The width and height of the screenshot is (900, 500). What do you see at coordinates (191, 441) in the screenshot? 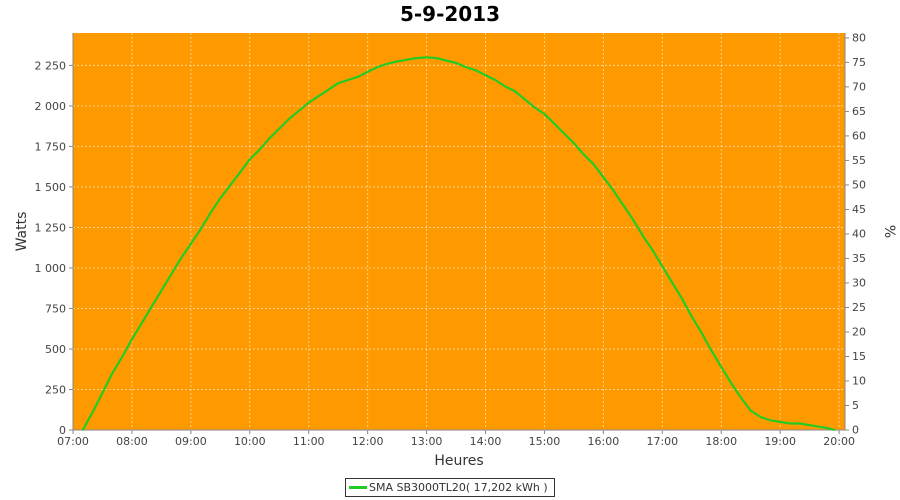
I see `x-tick-label: 09:00` at bounding box center [191, 441].